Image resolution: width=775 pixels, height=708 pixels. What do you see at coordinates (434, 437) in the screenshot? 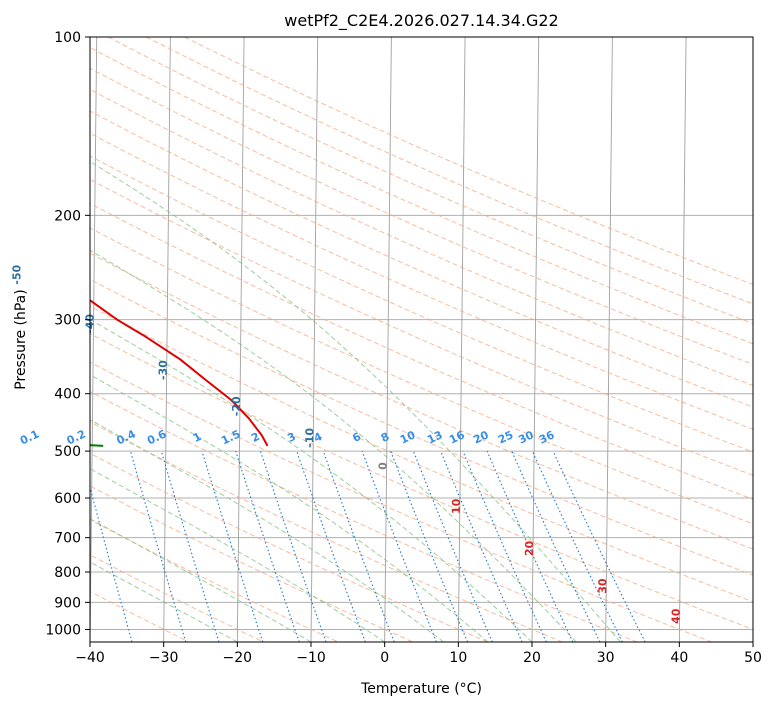
I see `mixing-ratio-label: 13` at bounding box center [434, 437].